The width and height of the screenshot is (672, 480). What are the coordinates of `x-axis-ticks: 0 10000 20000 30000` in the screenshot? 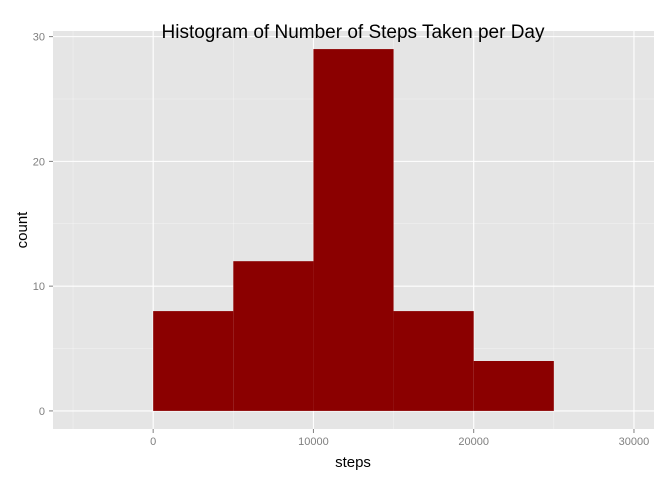 It's located at (399, 438).